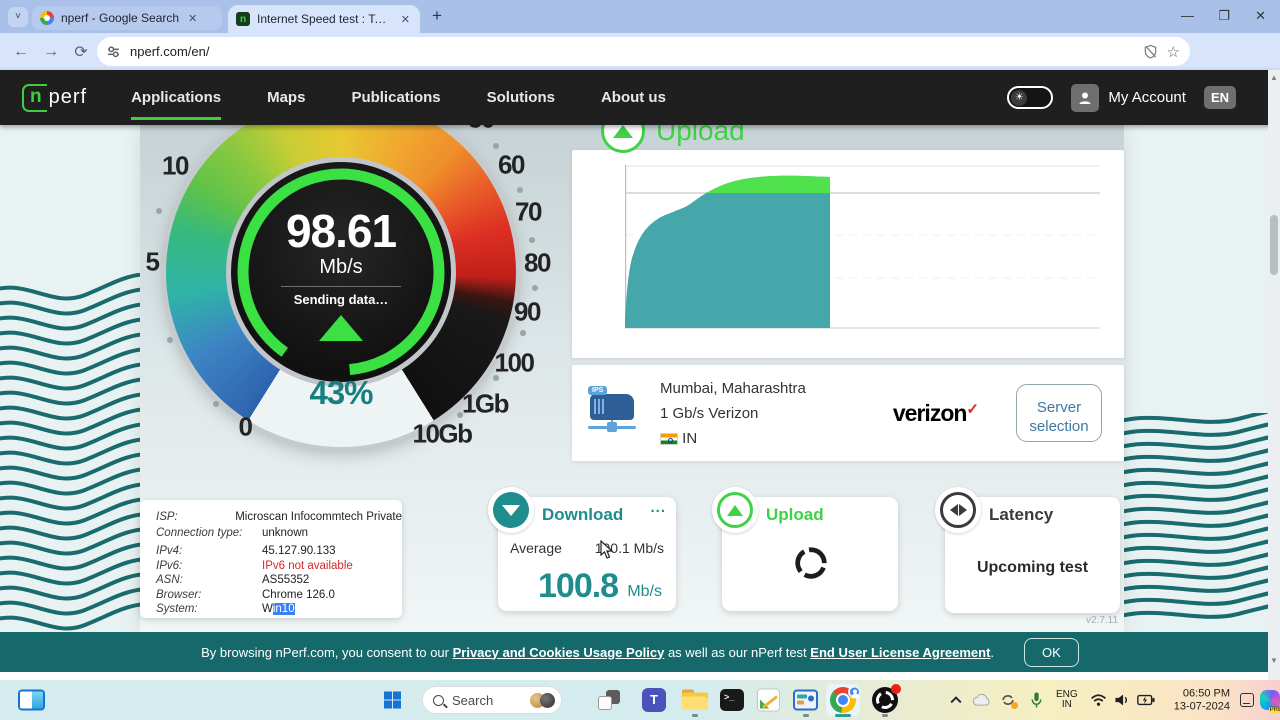  I want to click on latency-result-card: Latency Upcoming test, so click(1027, 550).